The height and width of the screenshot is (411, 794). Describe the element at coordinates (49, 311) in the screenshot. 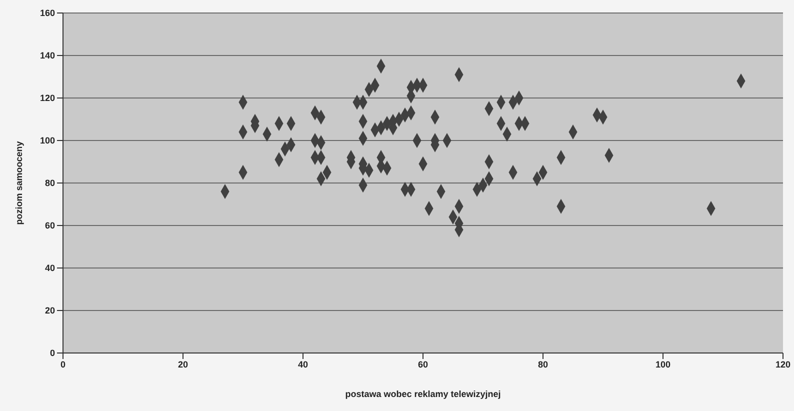

I see `y-tick-label: 20` at that location.